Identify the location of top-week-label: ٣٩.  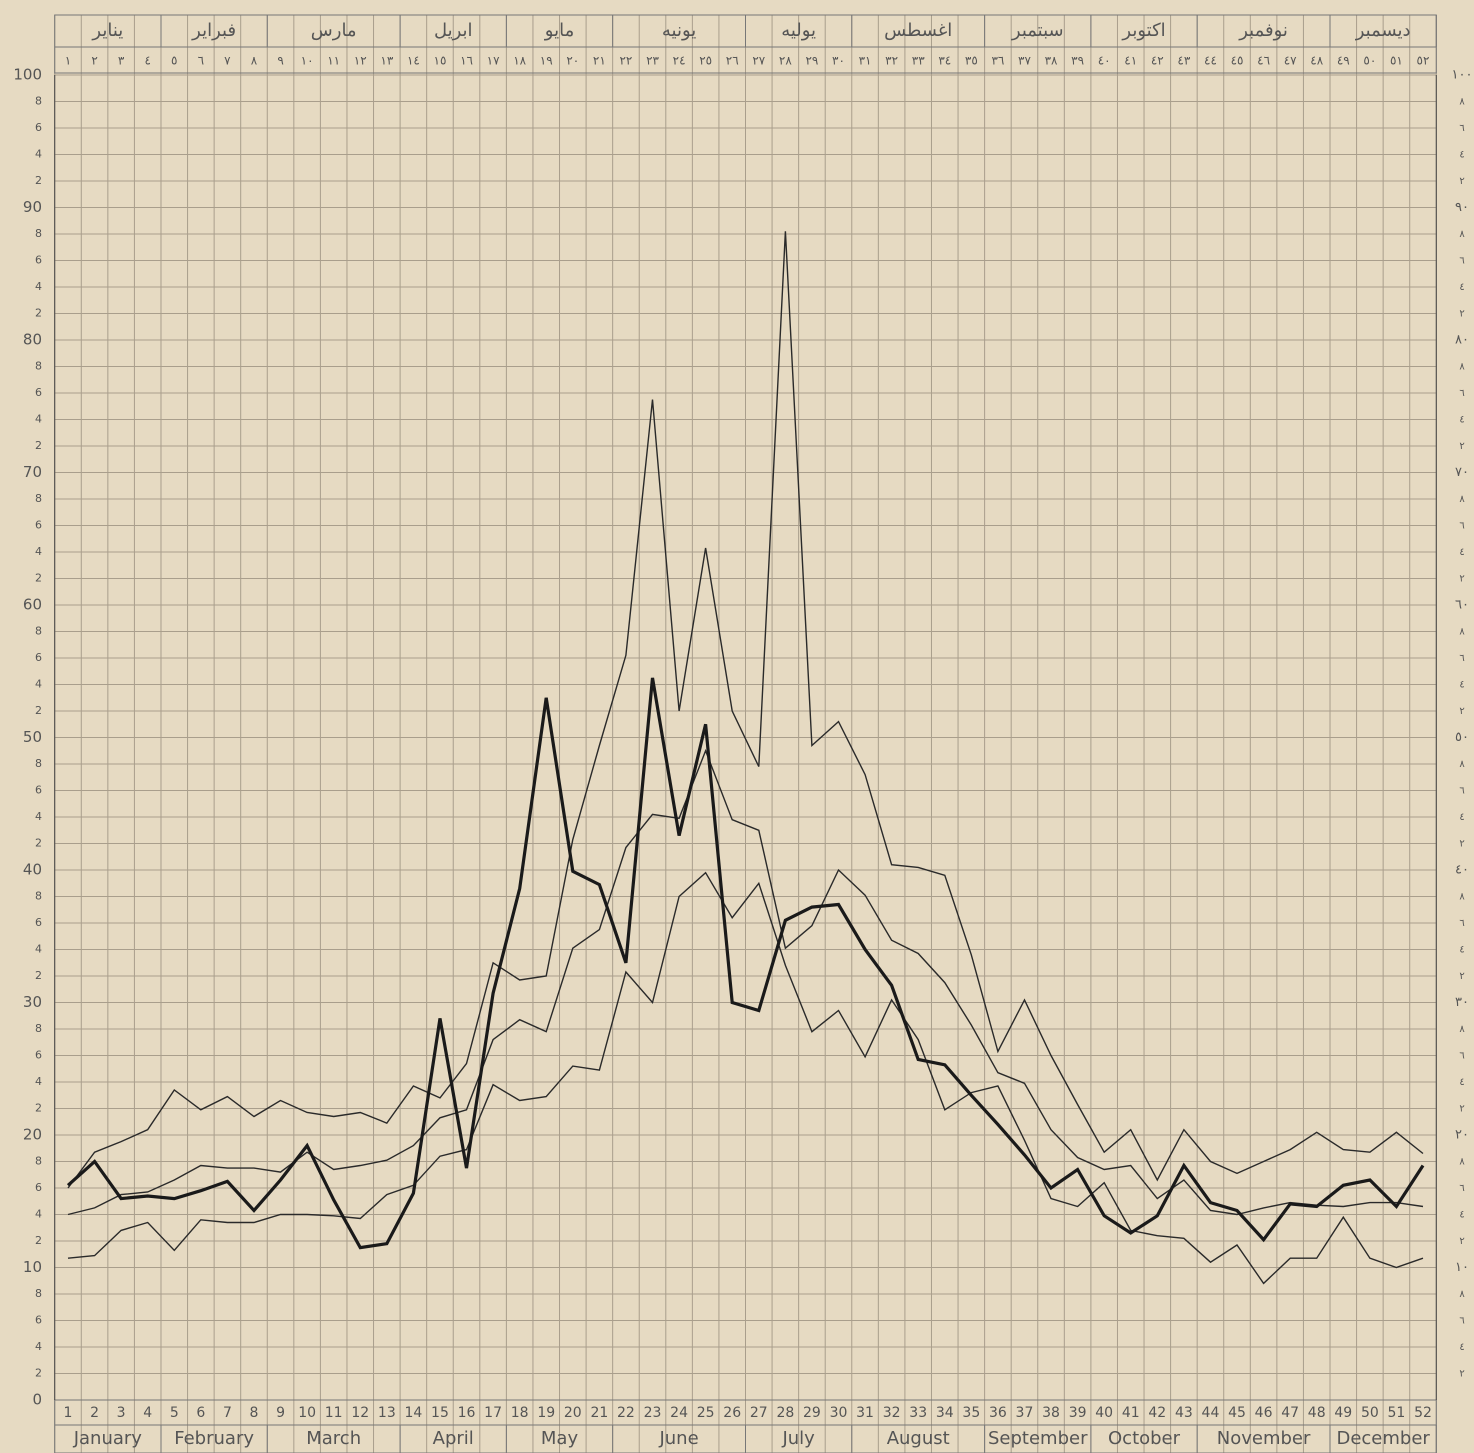
(1077, 61).